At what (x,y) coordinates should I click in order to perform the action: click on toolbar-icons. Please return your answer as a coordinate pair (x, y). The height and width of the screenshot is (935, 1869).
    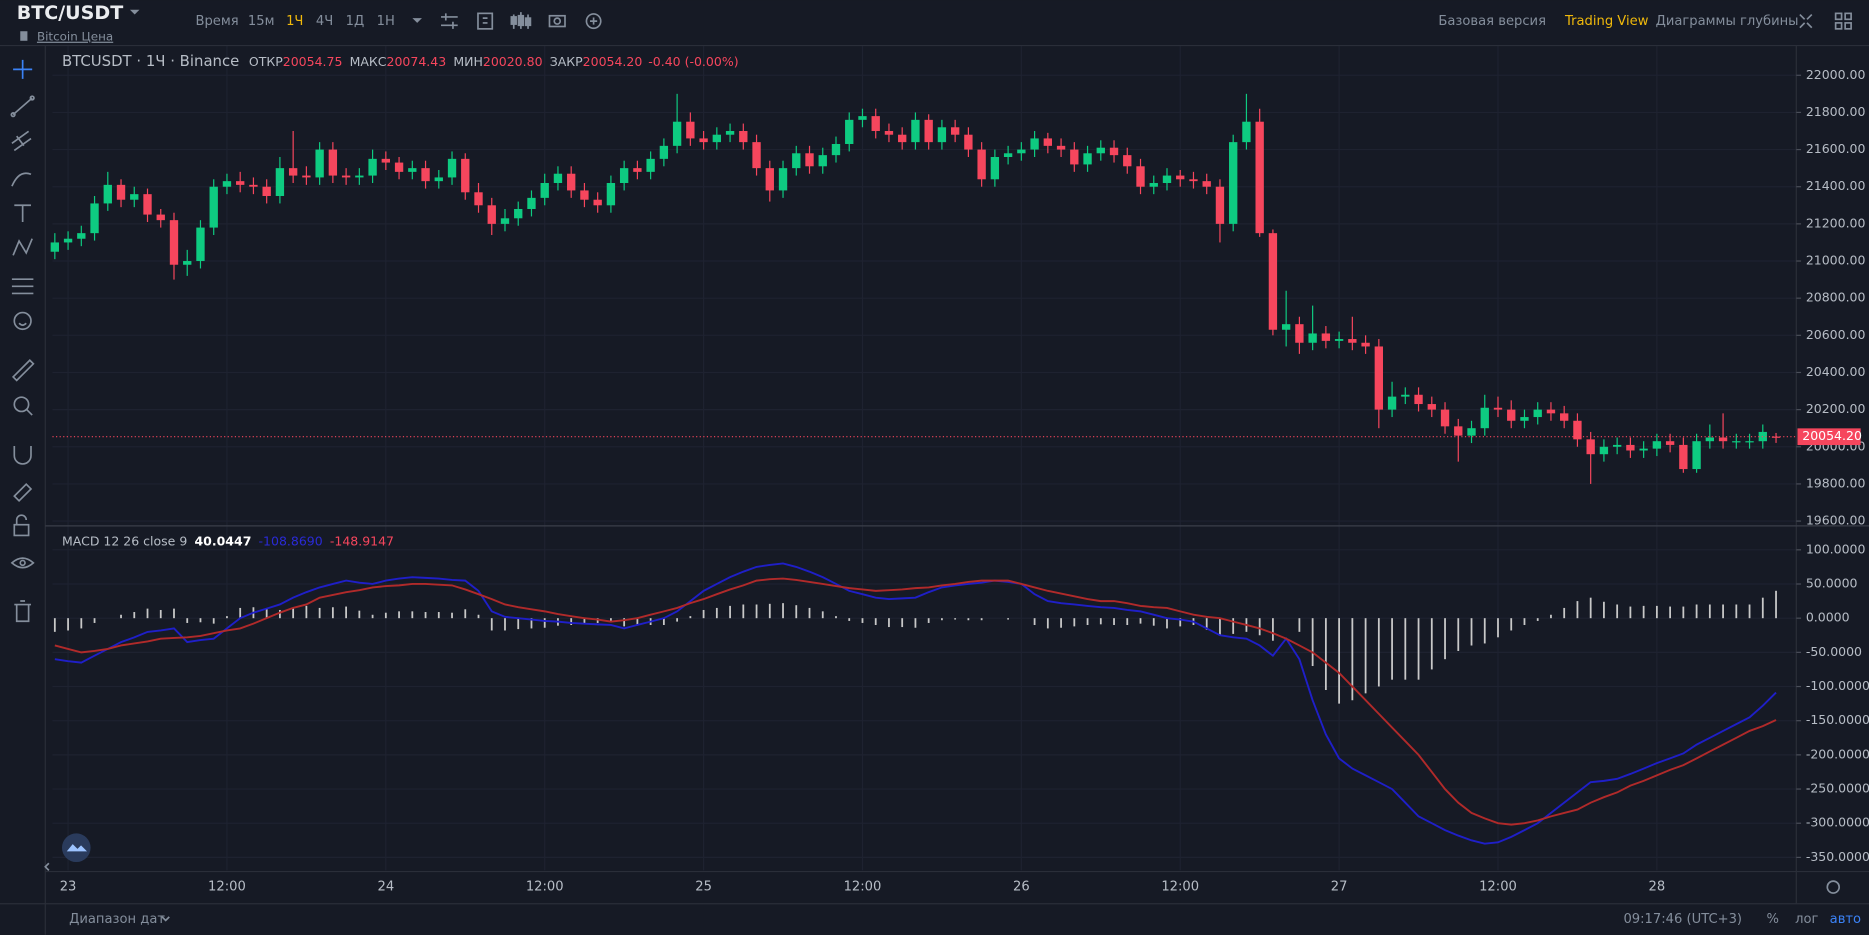
    Looking at the image, I should click on (521, 21).